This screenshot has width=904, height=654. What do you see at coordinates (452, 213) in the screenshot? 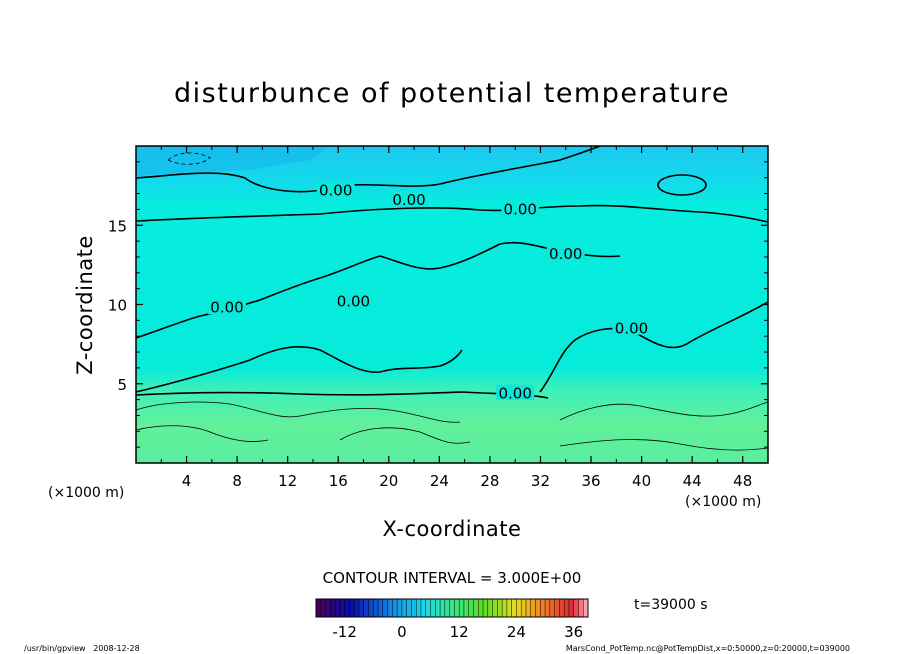
I see `contour-zero-ridge` at bounding box center [452, 213].